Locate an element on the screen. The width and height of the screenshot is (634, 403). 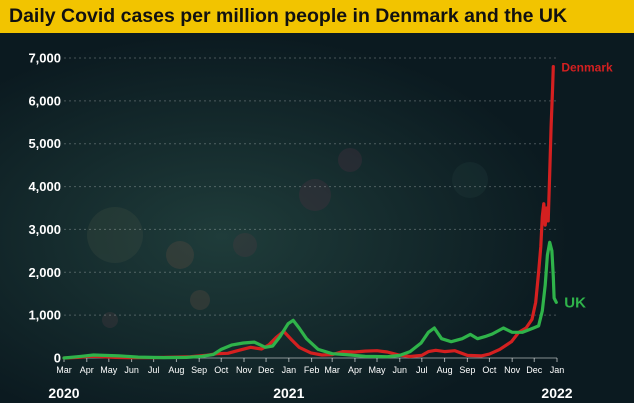
y-axis-labels: 0 1,000 2,000 3,000 4,000 5,000 6,000 7,000 is located at coordinates (44, 208).